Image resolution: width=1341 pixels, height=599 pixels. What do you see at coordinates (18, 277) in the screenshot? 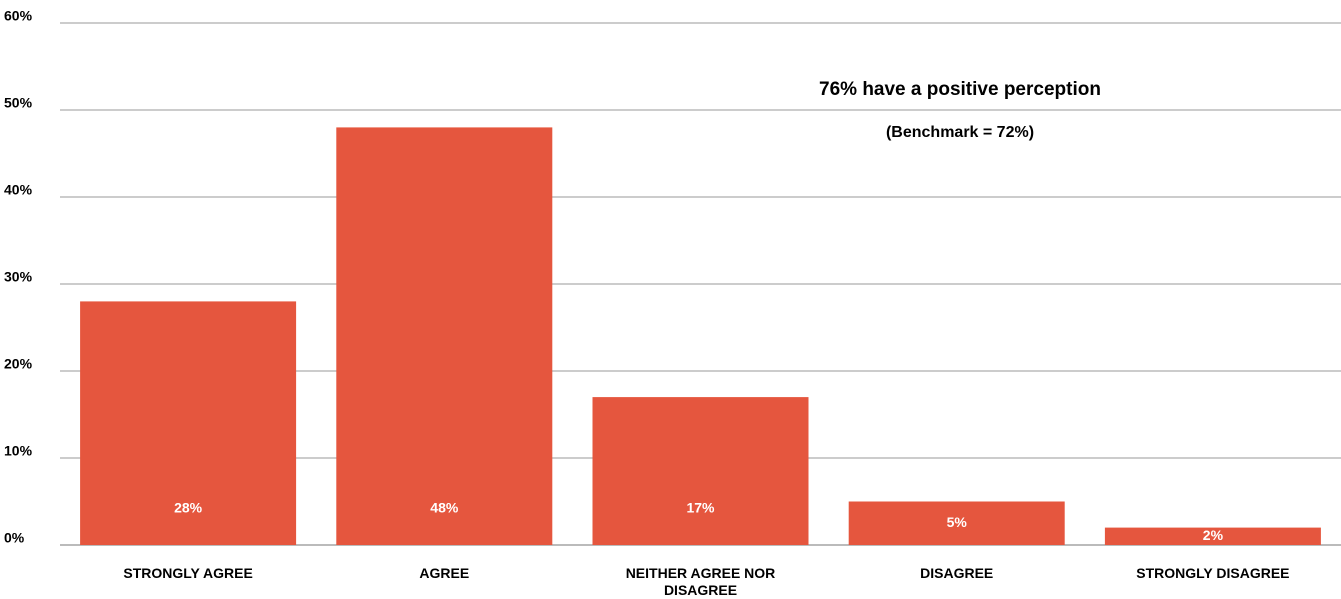
I see `y-tick-label: 30%` at bounding box center [18, 277].